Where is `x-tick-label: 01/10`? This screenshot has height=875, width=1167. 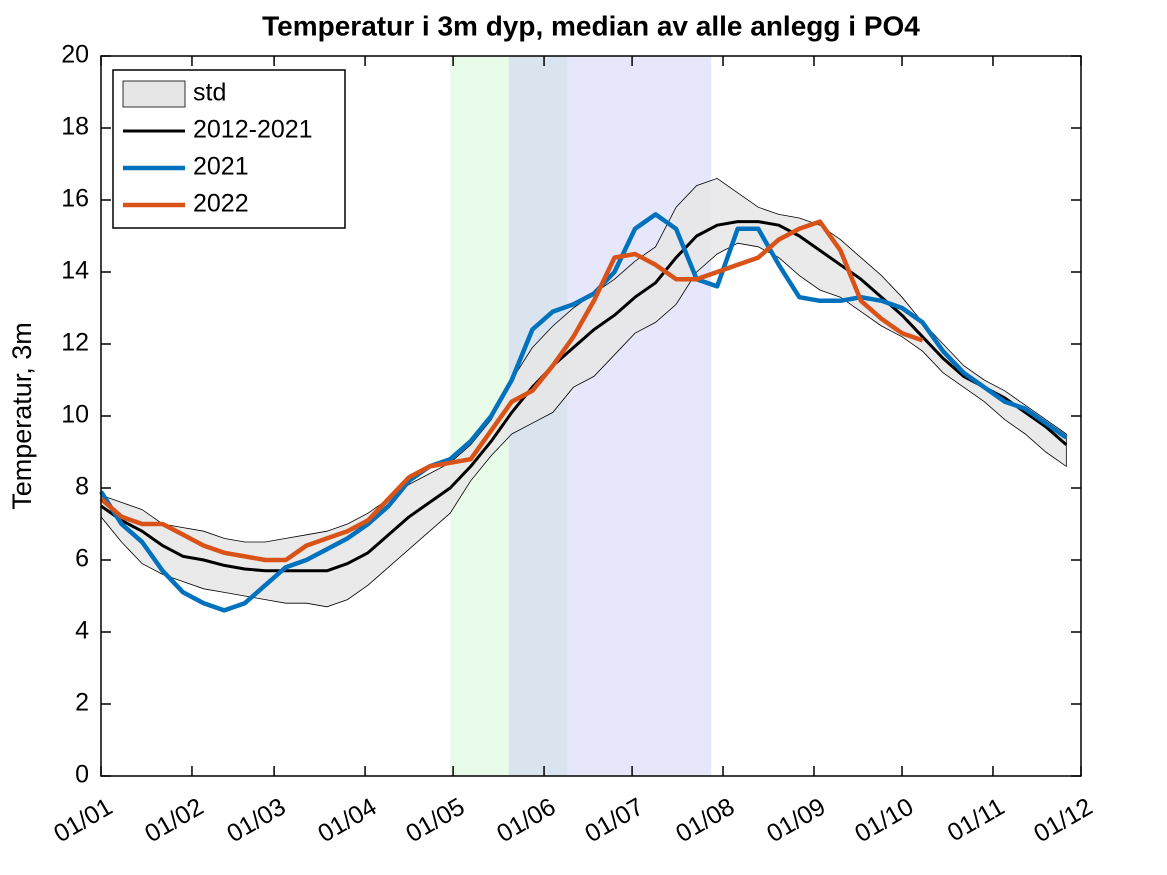 x-tick-label: 01/10 is located at coordinates (884, 821).